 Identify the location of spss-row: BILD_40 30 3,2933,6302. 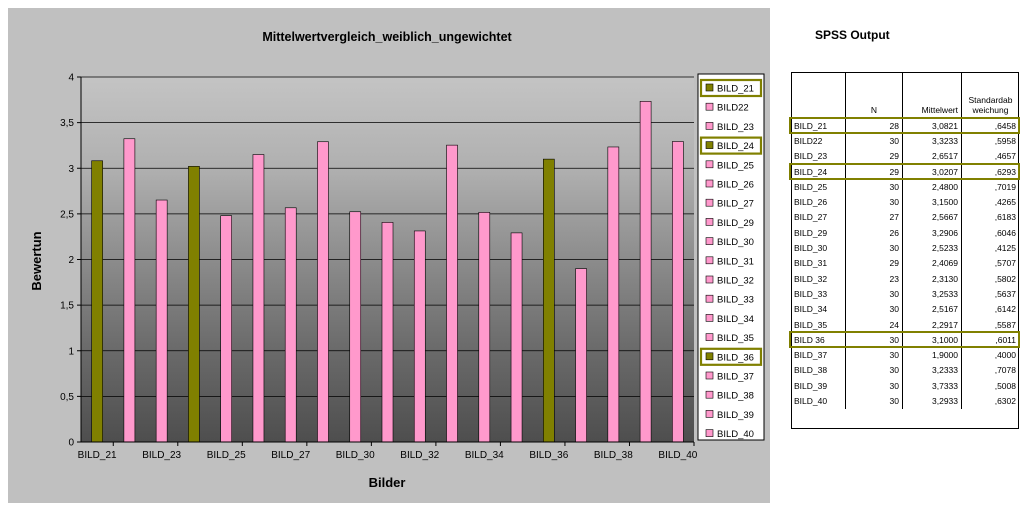
(905, 401).